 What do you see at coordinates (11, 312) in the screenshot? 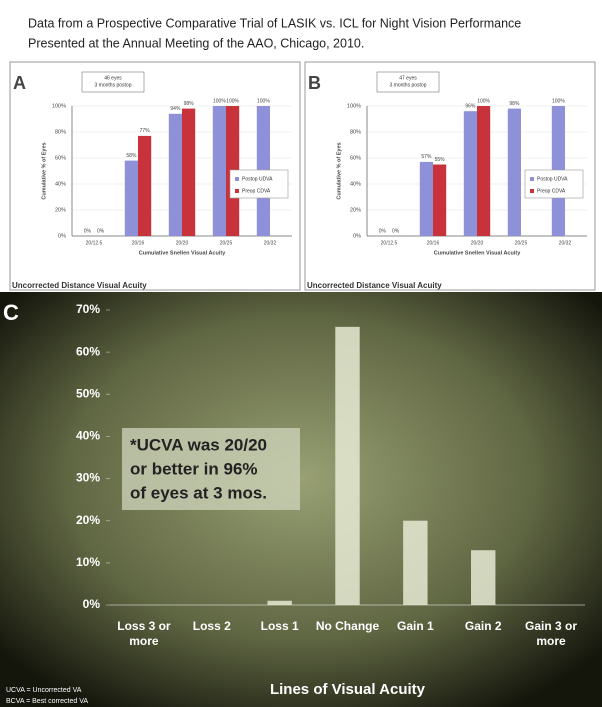
I see `panel-label: C` at bounding box center [11, 312].